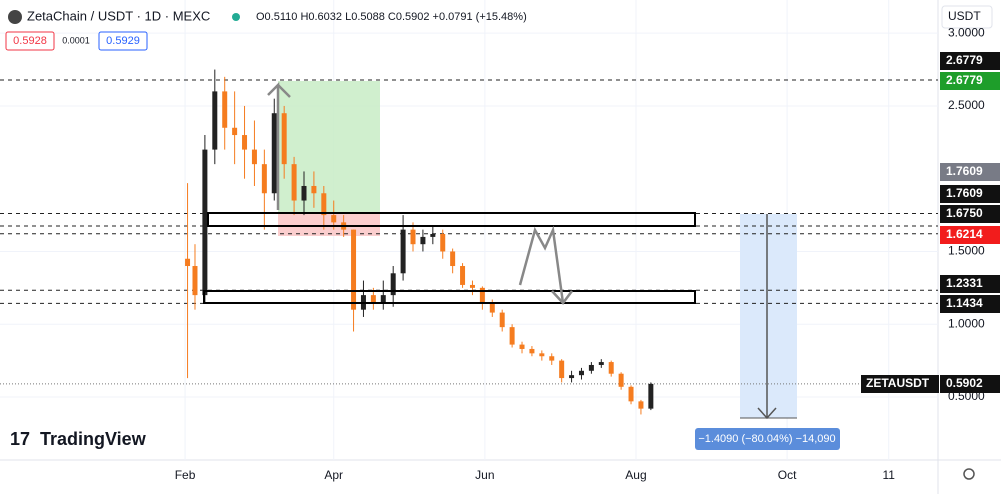  I want to click on ask: 0.5929, so click(123, 41).